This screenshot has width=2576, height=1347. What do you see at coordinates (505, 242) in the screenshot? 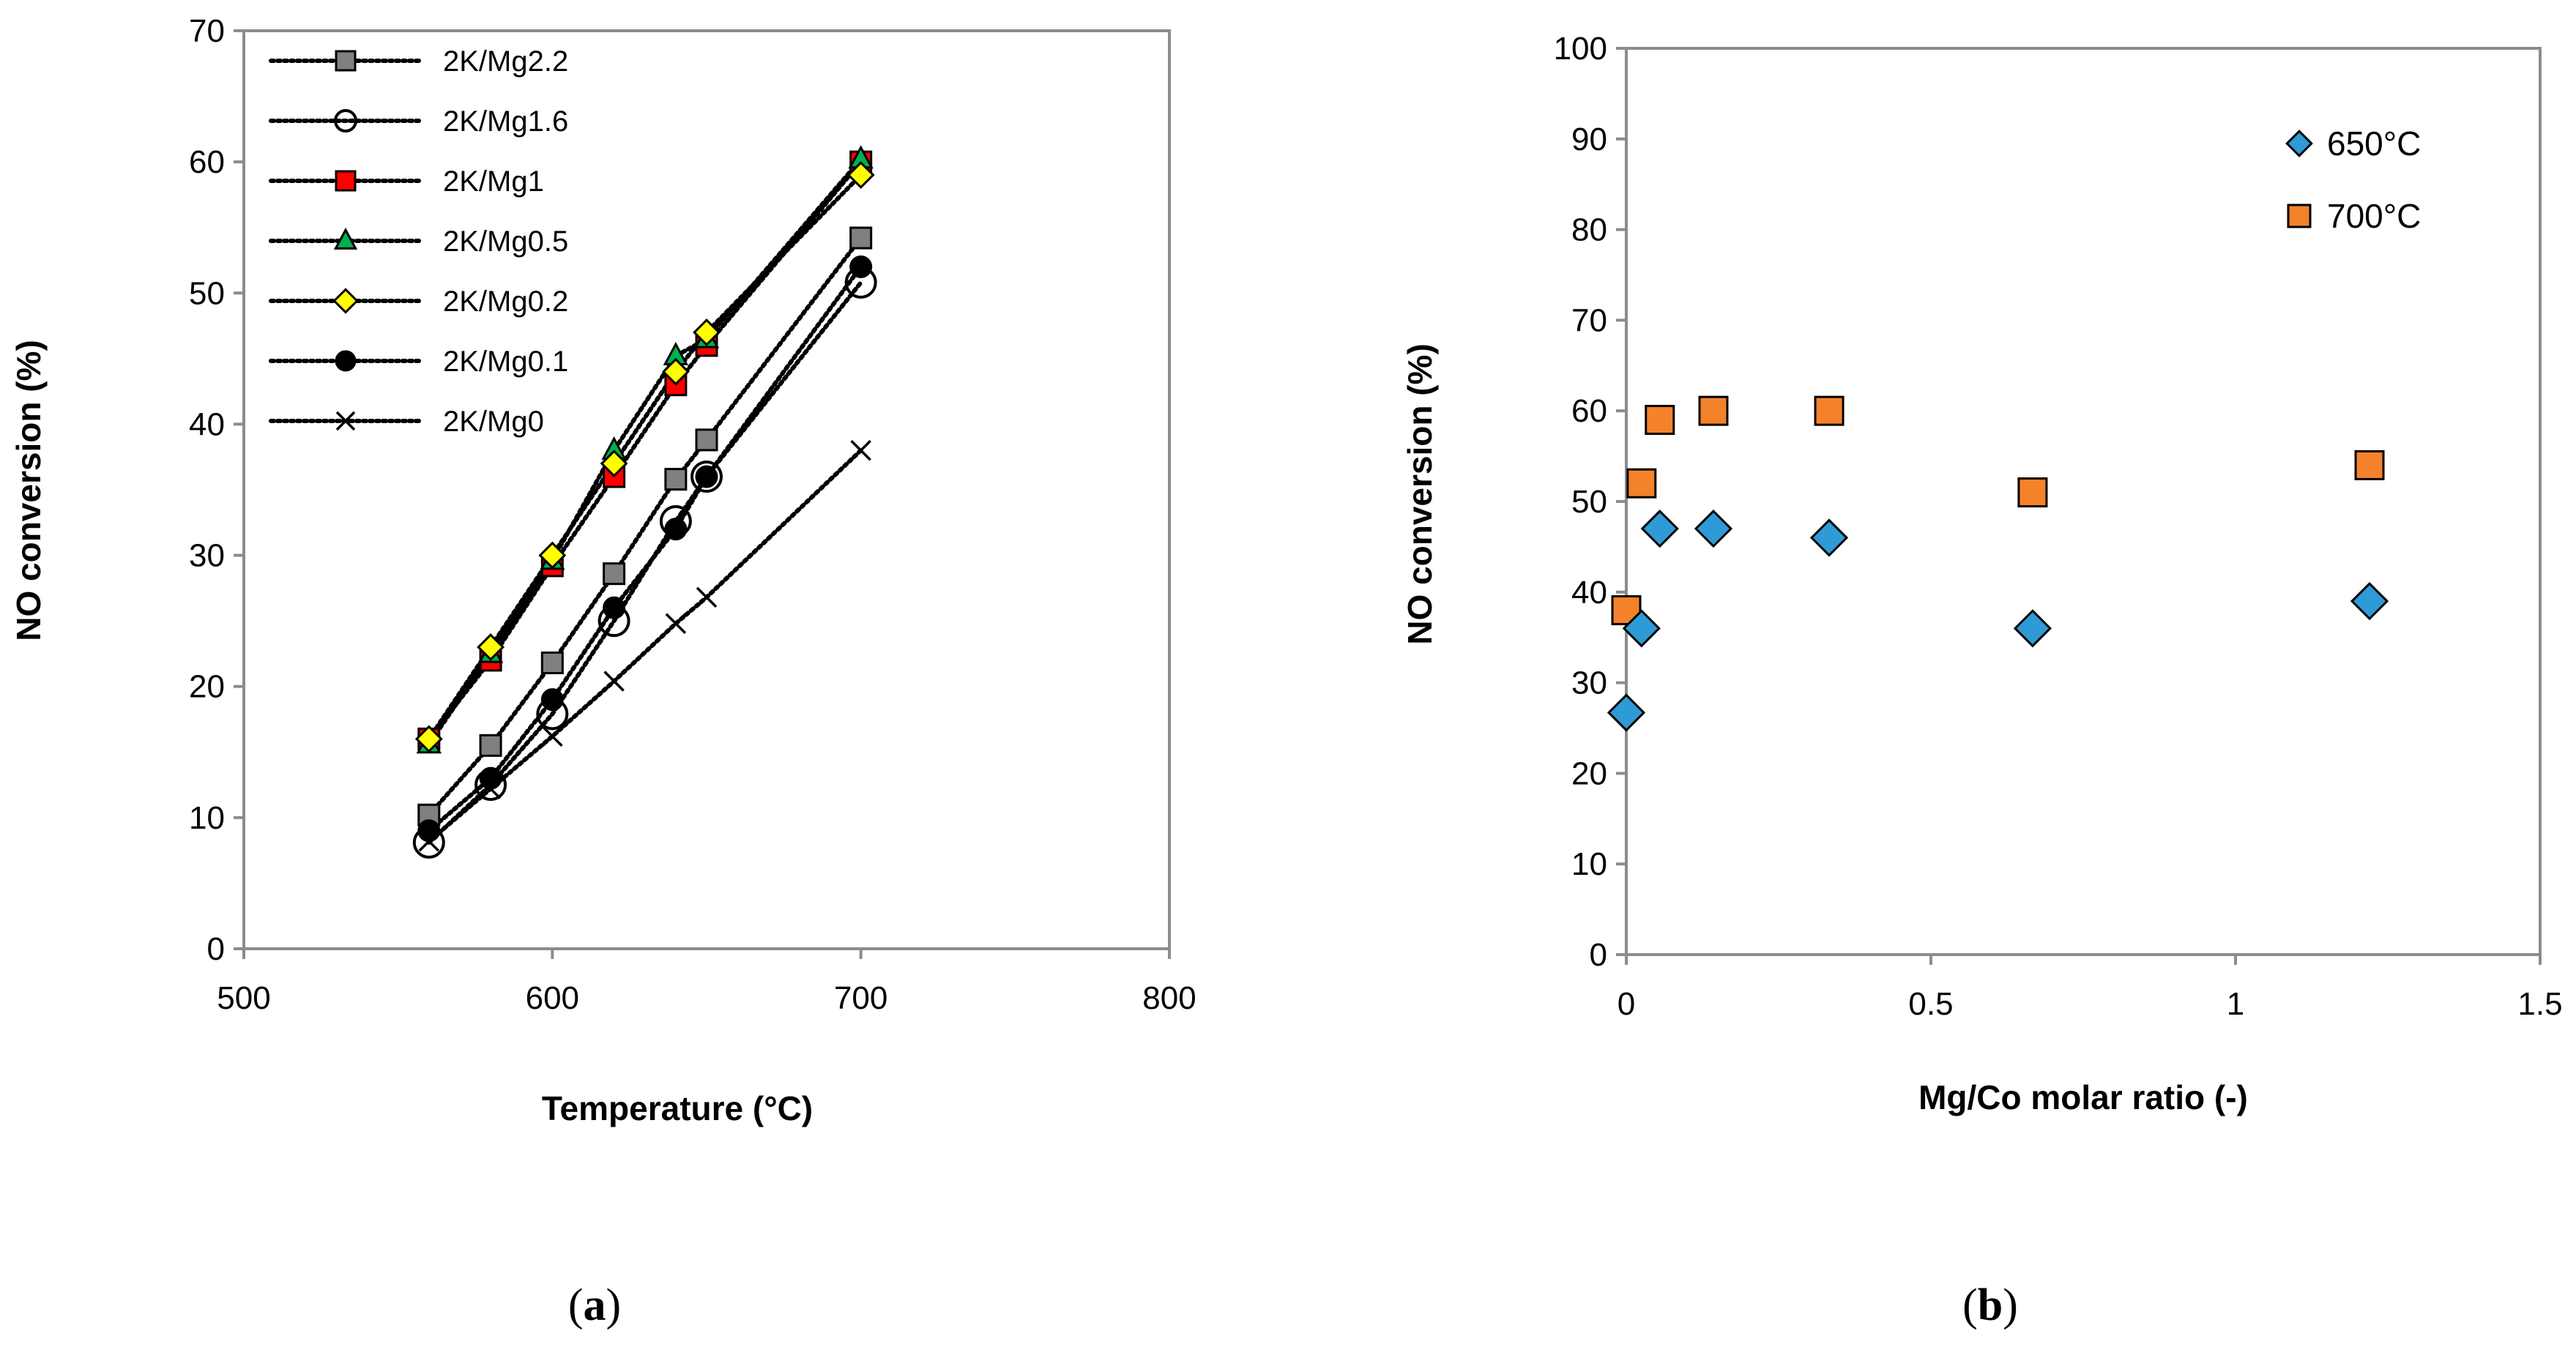
I see `legend-label: 2K/Mg0.5` at bounding box center [505, 242].